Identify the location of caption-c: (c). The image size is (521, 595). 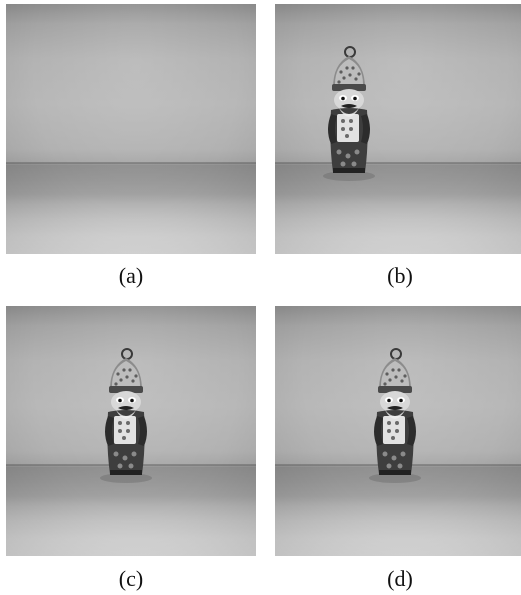
(131, 578).